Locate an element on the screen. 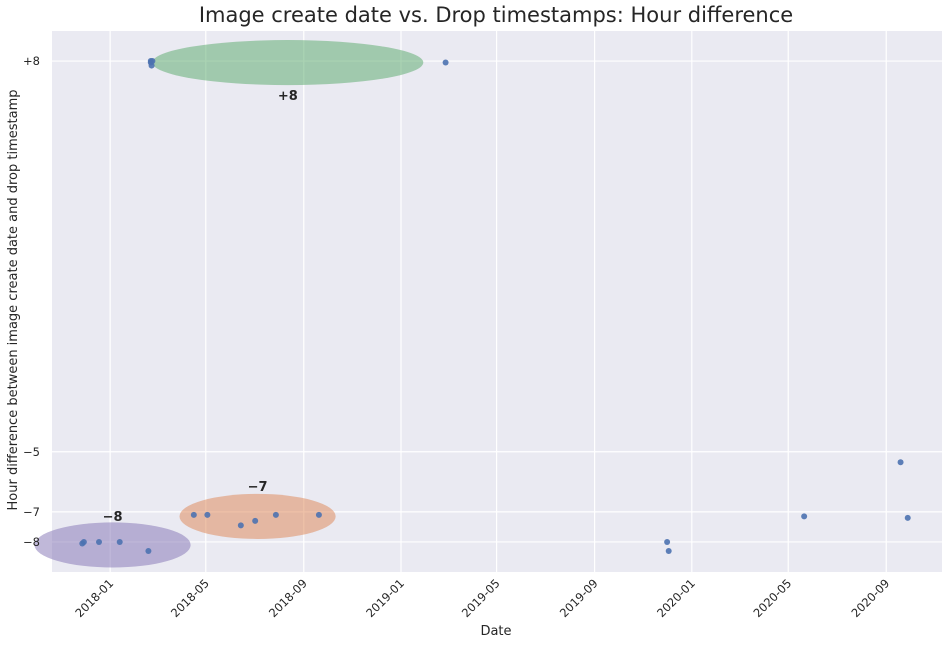 Image resolution: width=949 pixels, height=645 pixels. x-tick-label: 2019-05 is located at coordinates (481, 598).